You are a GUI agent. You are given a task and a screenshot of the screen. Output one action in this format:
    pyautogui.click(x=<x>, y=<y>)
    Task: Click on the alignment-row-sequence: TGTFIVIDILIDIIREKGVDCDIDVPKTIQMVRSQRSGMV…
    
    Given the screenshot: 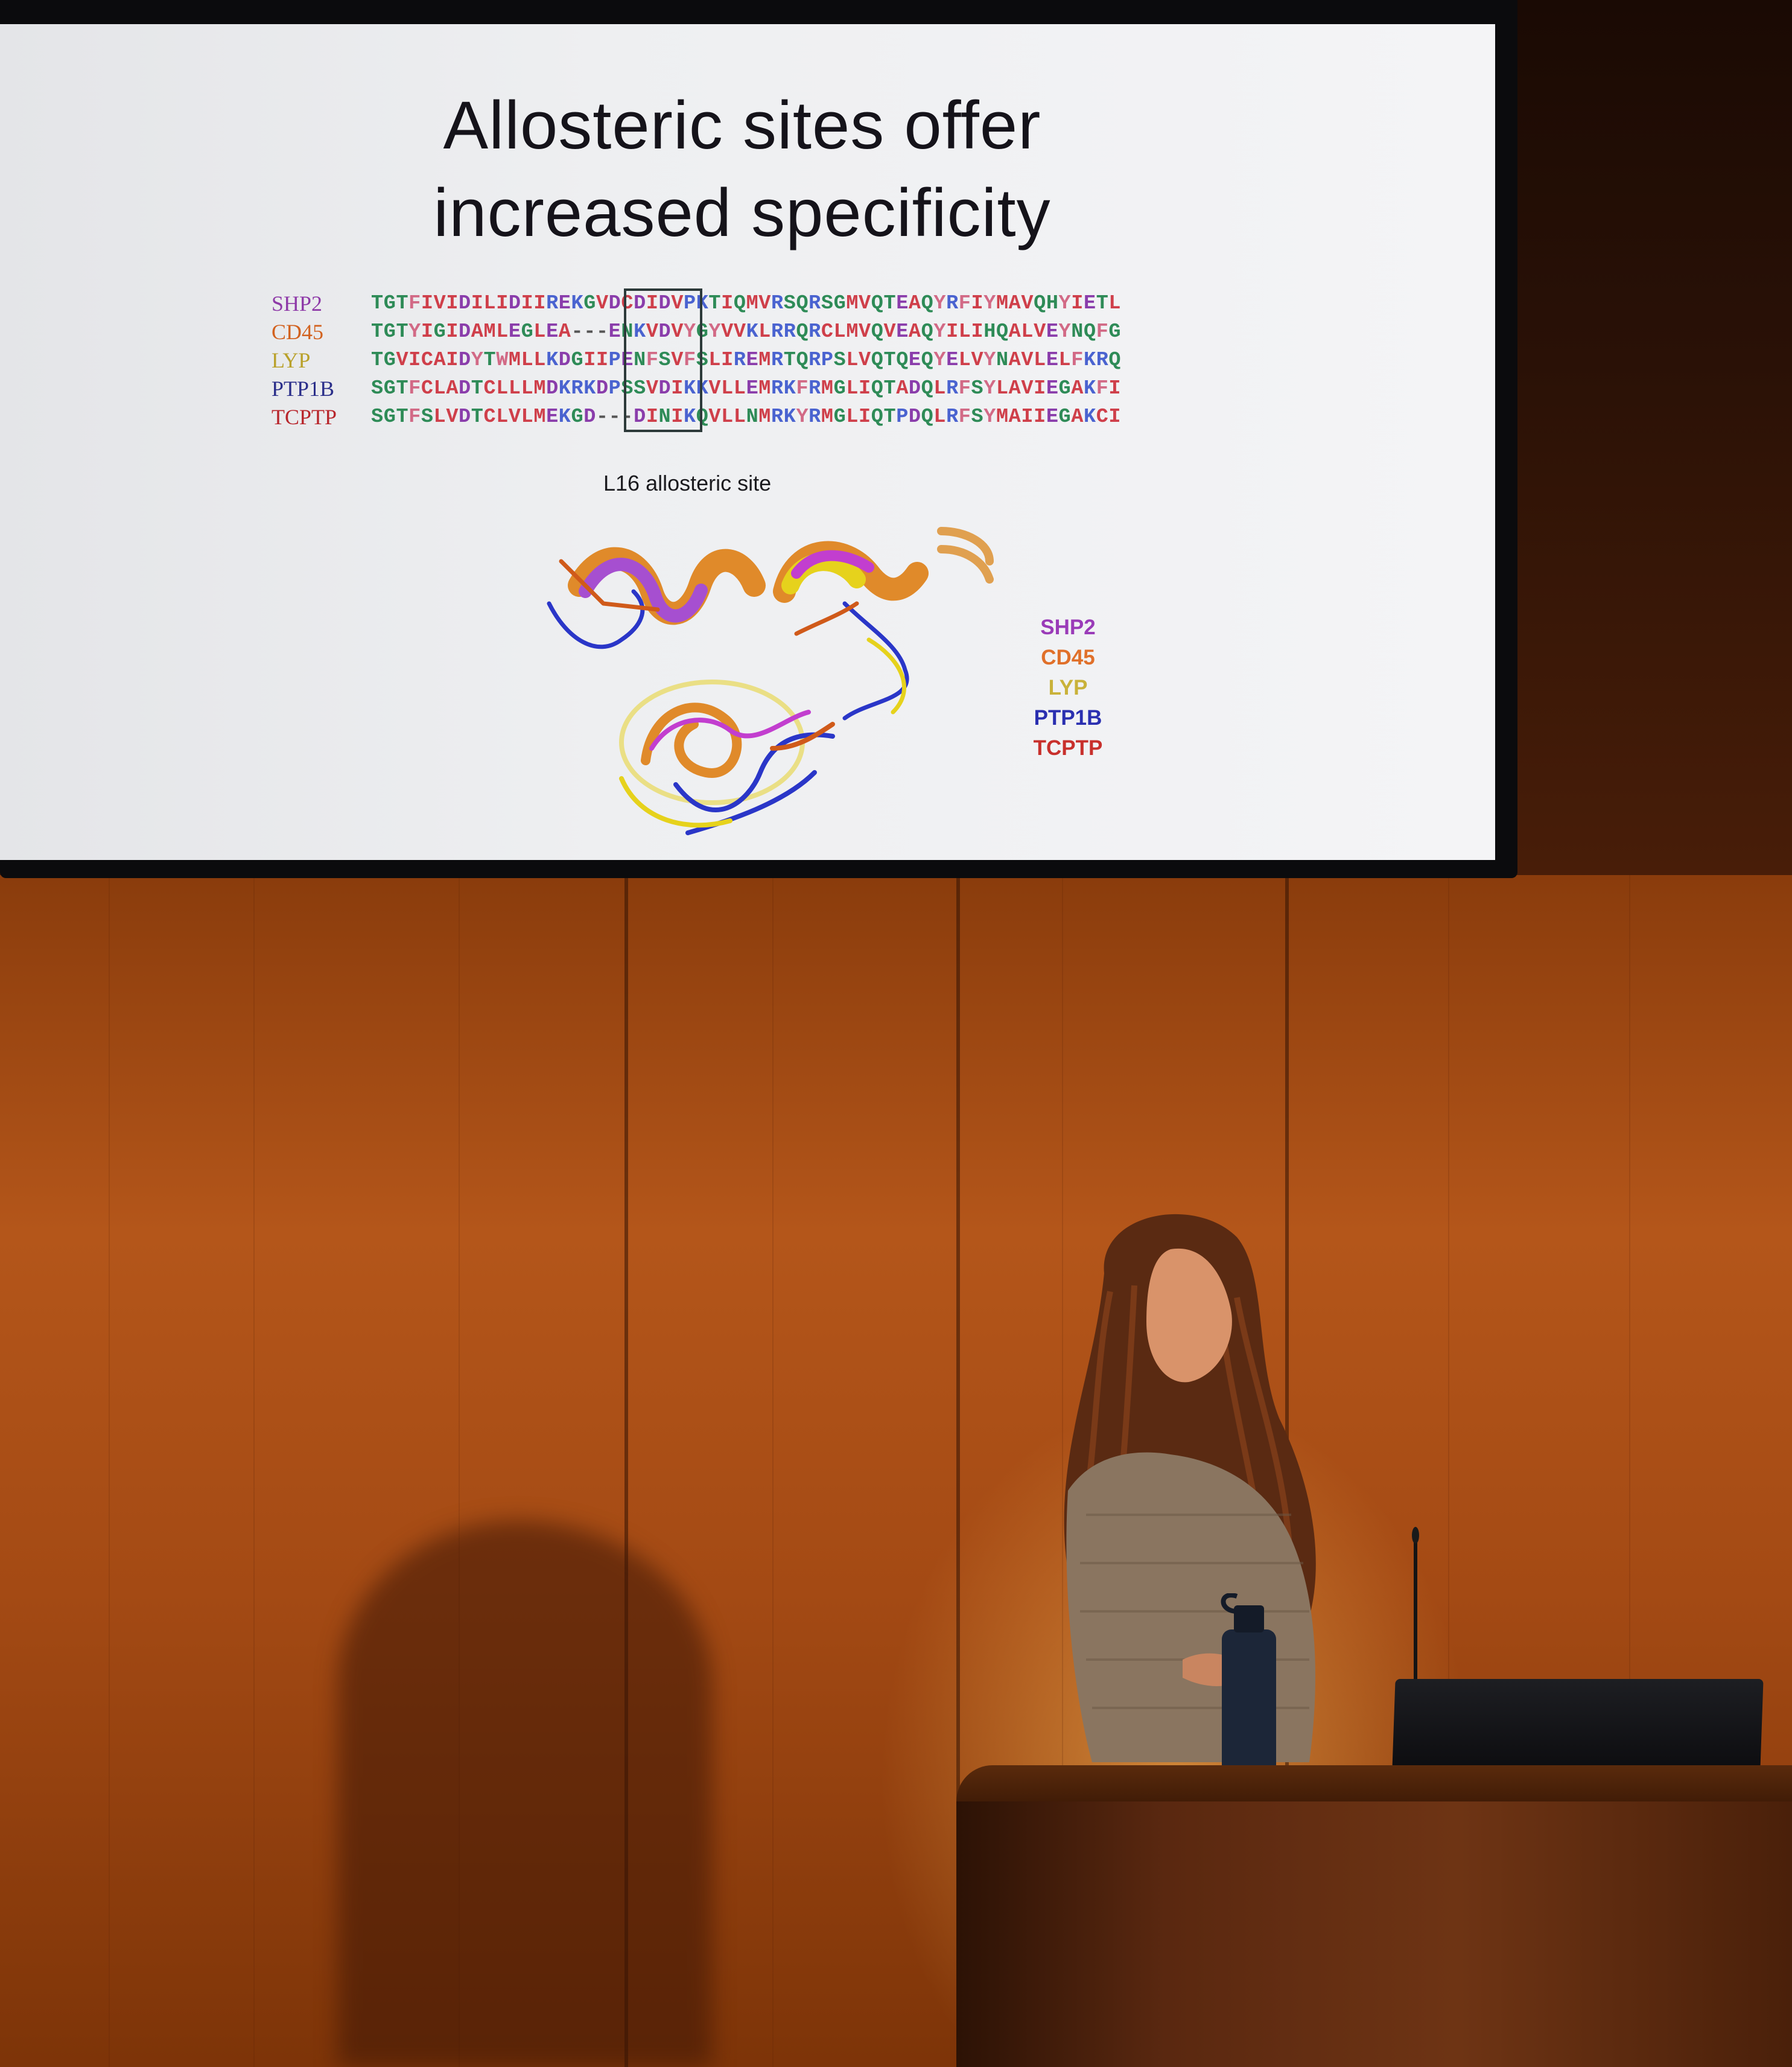 What is the action you would take?
    pyautogui.click(x=746, y=303)
    